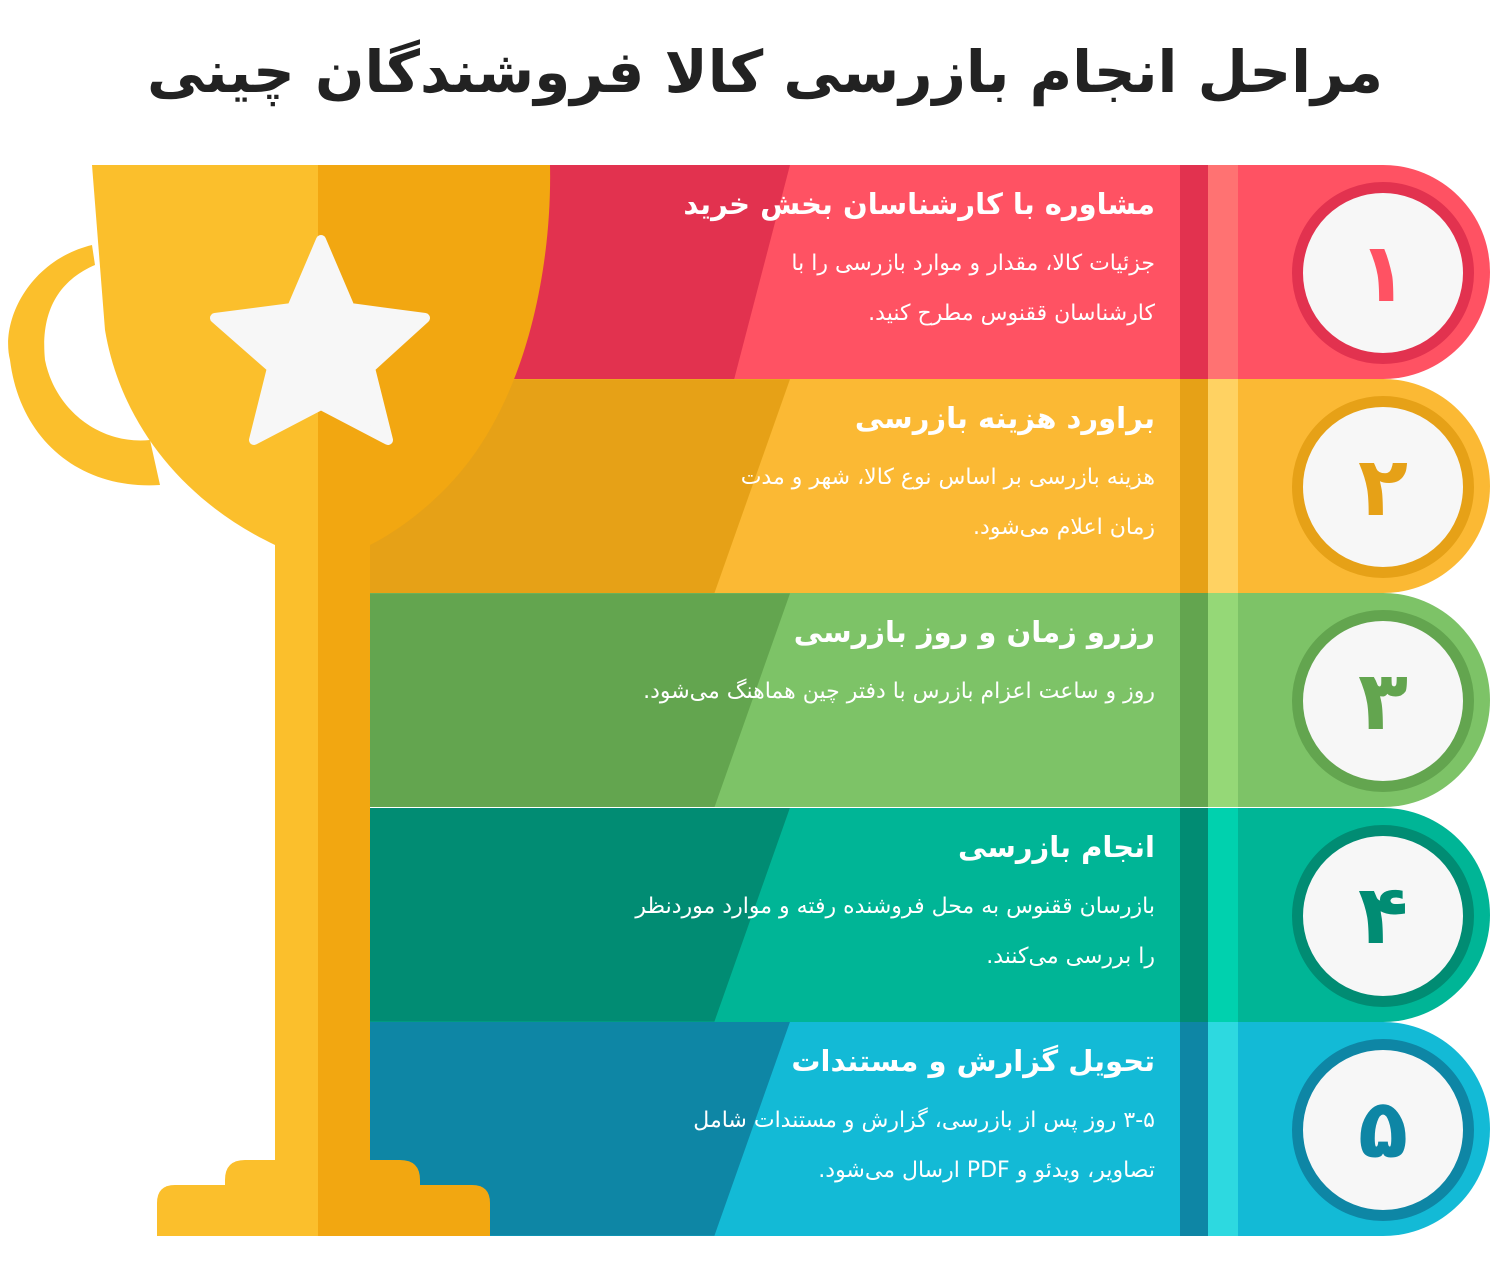 The width and height of the screenshot is (1500, 1275). What do you see at coordinates (973, 1060) in the screenshot?
I see `step-title: تحویل گزارش و مستندات` at bounding box center [973, 1060].